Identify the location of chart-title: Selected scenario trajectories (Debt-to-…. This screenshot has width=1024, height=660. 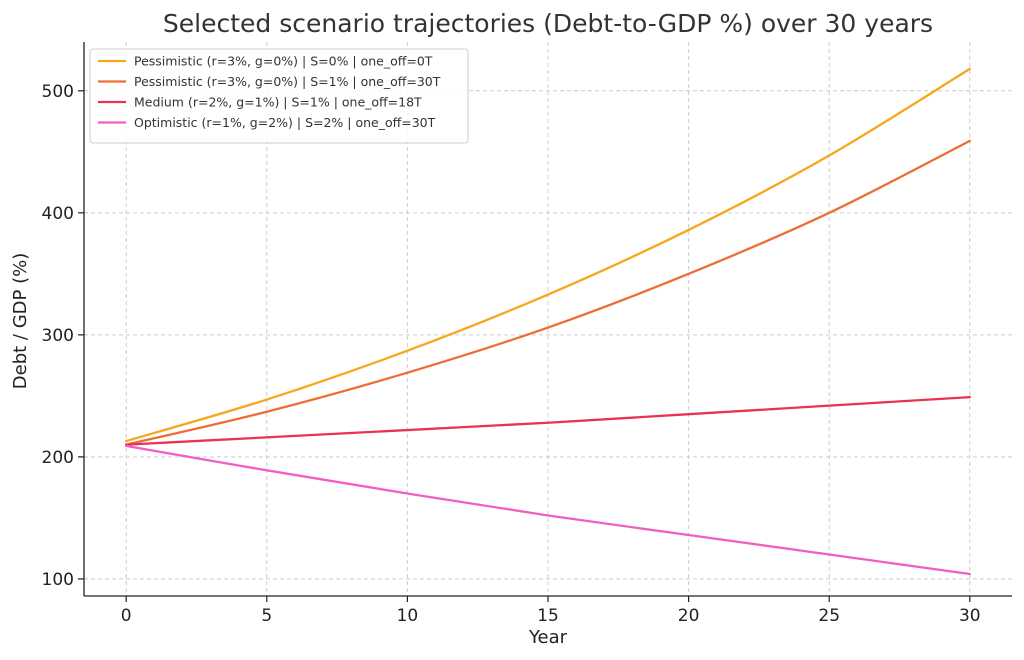
(548, 23).